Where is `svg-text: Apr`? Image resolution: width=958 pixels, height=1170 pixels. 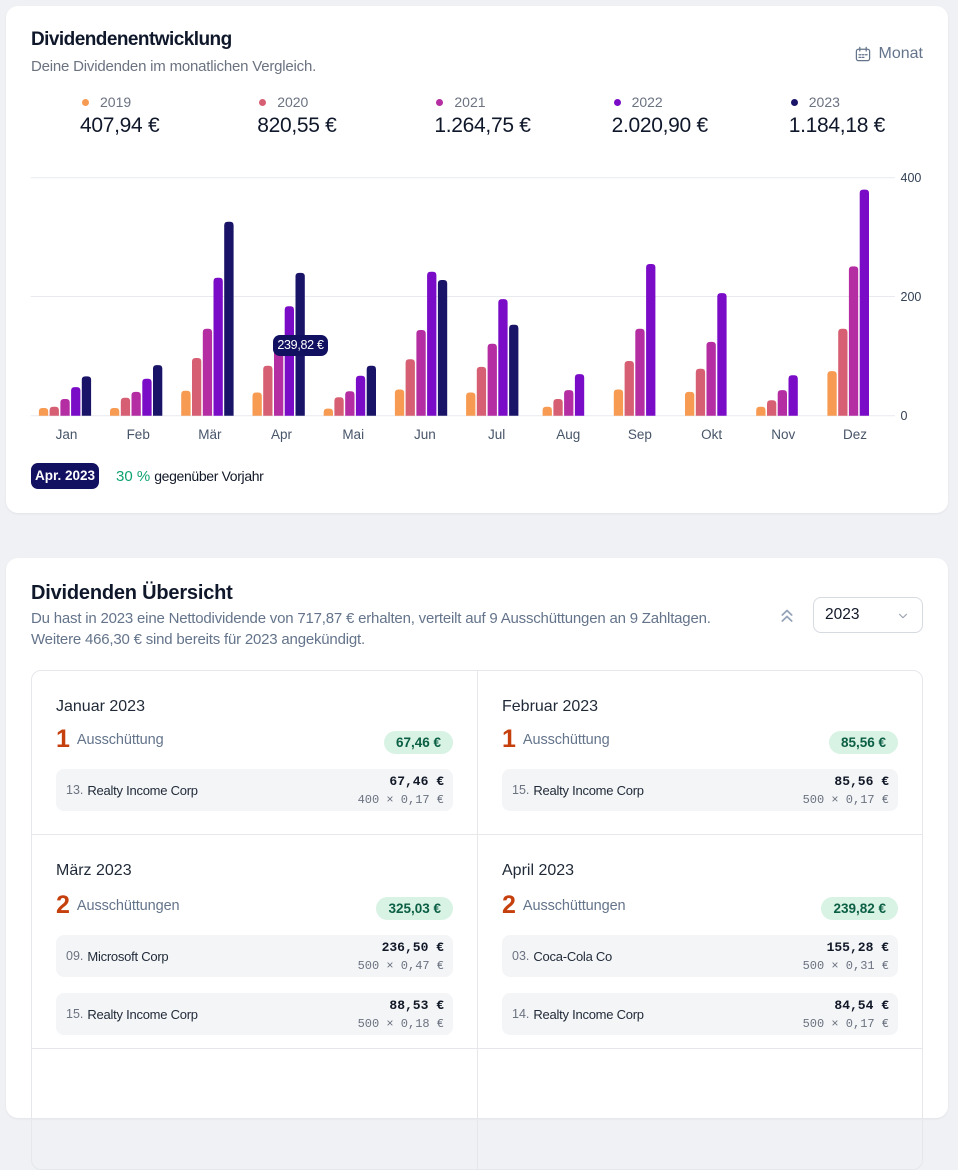
svg-text: Apr is located at coordinates (282, 434).